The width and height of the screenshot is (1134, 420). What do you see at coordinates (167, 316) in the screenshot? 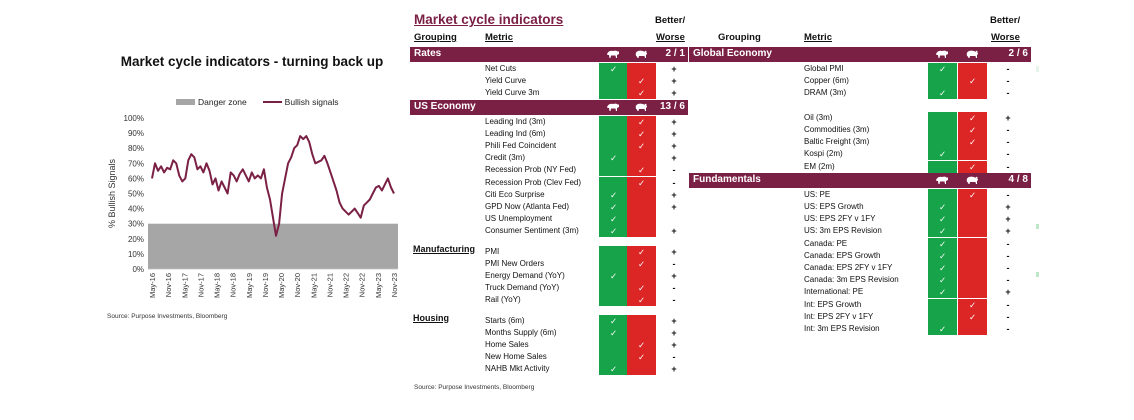
I see `chart-source: Source: Purpose Investments, Bloomberg` at bounding box center [167, 316].